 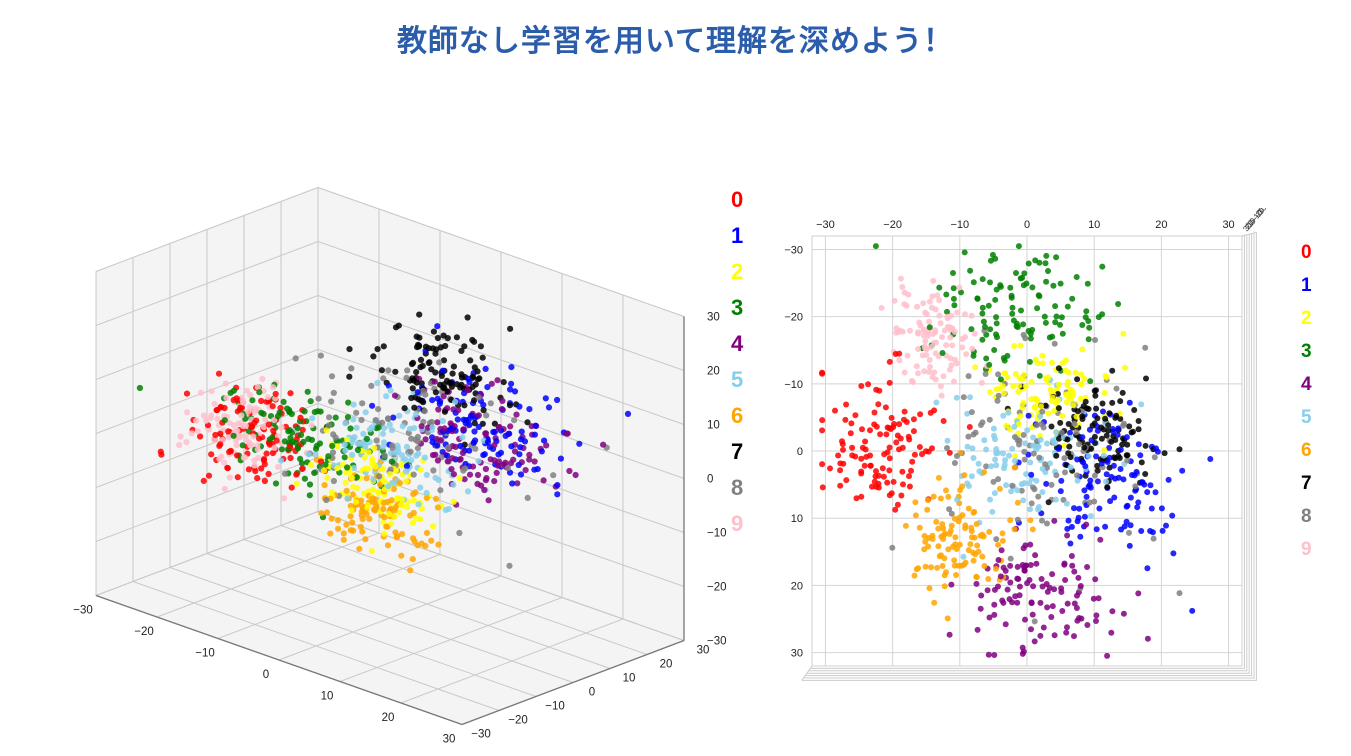 What do you see at coordinates (737, 271) in the screenshot?
I see `legend-item-2: 2` at bounding box center [737, 271].